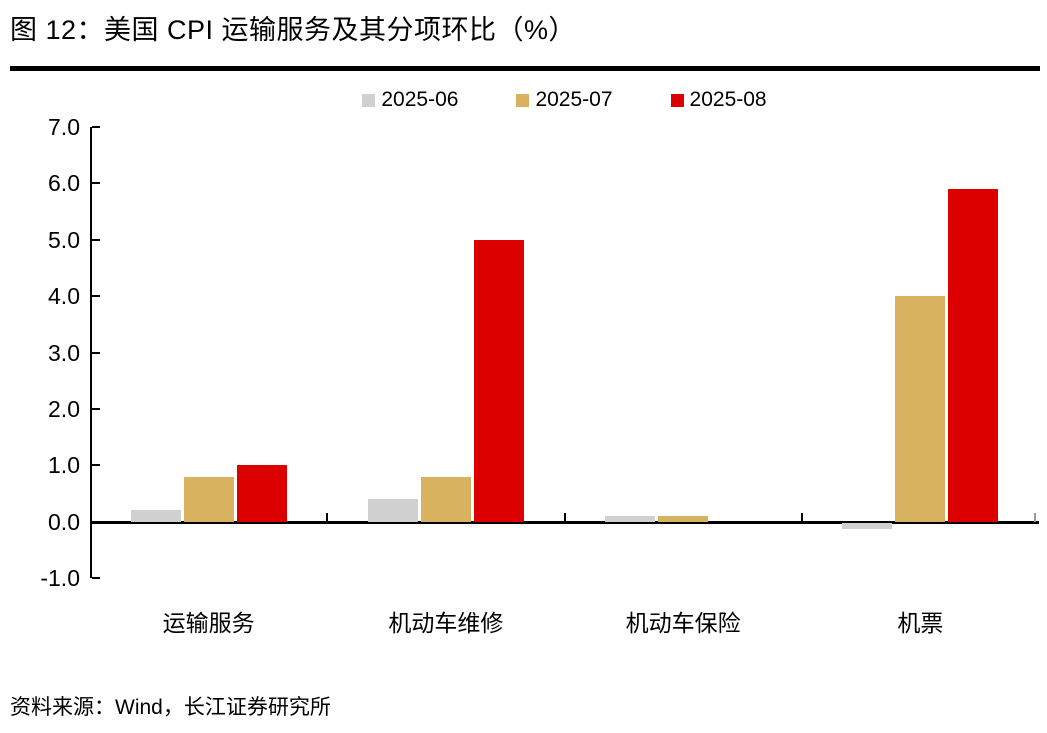  I want to click on bar-2025-06-机动车保险, so click(630, 518).